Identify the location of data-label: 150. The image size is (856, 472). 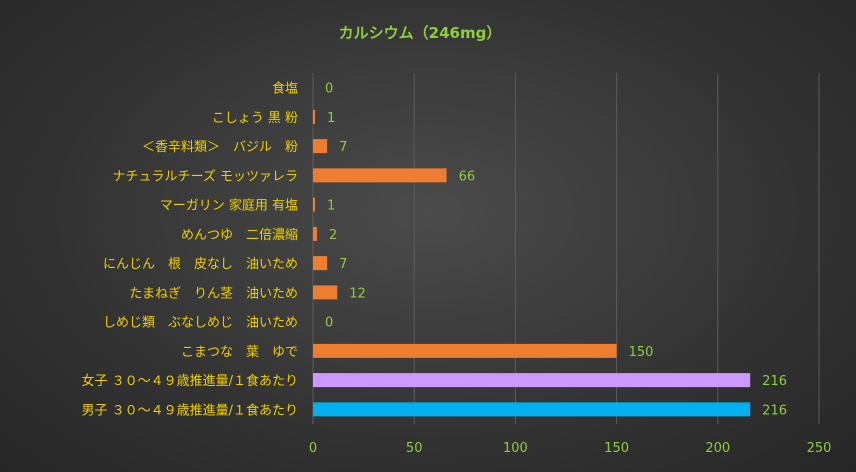
(641, 352).